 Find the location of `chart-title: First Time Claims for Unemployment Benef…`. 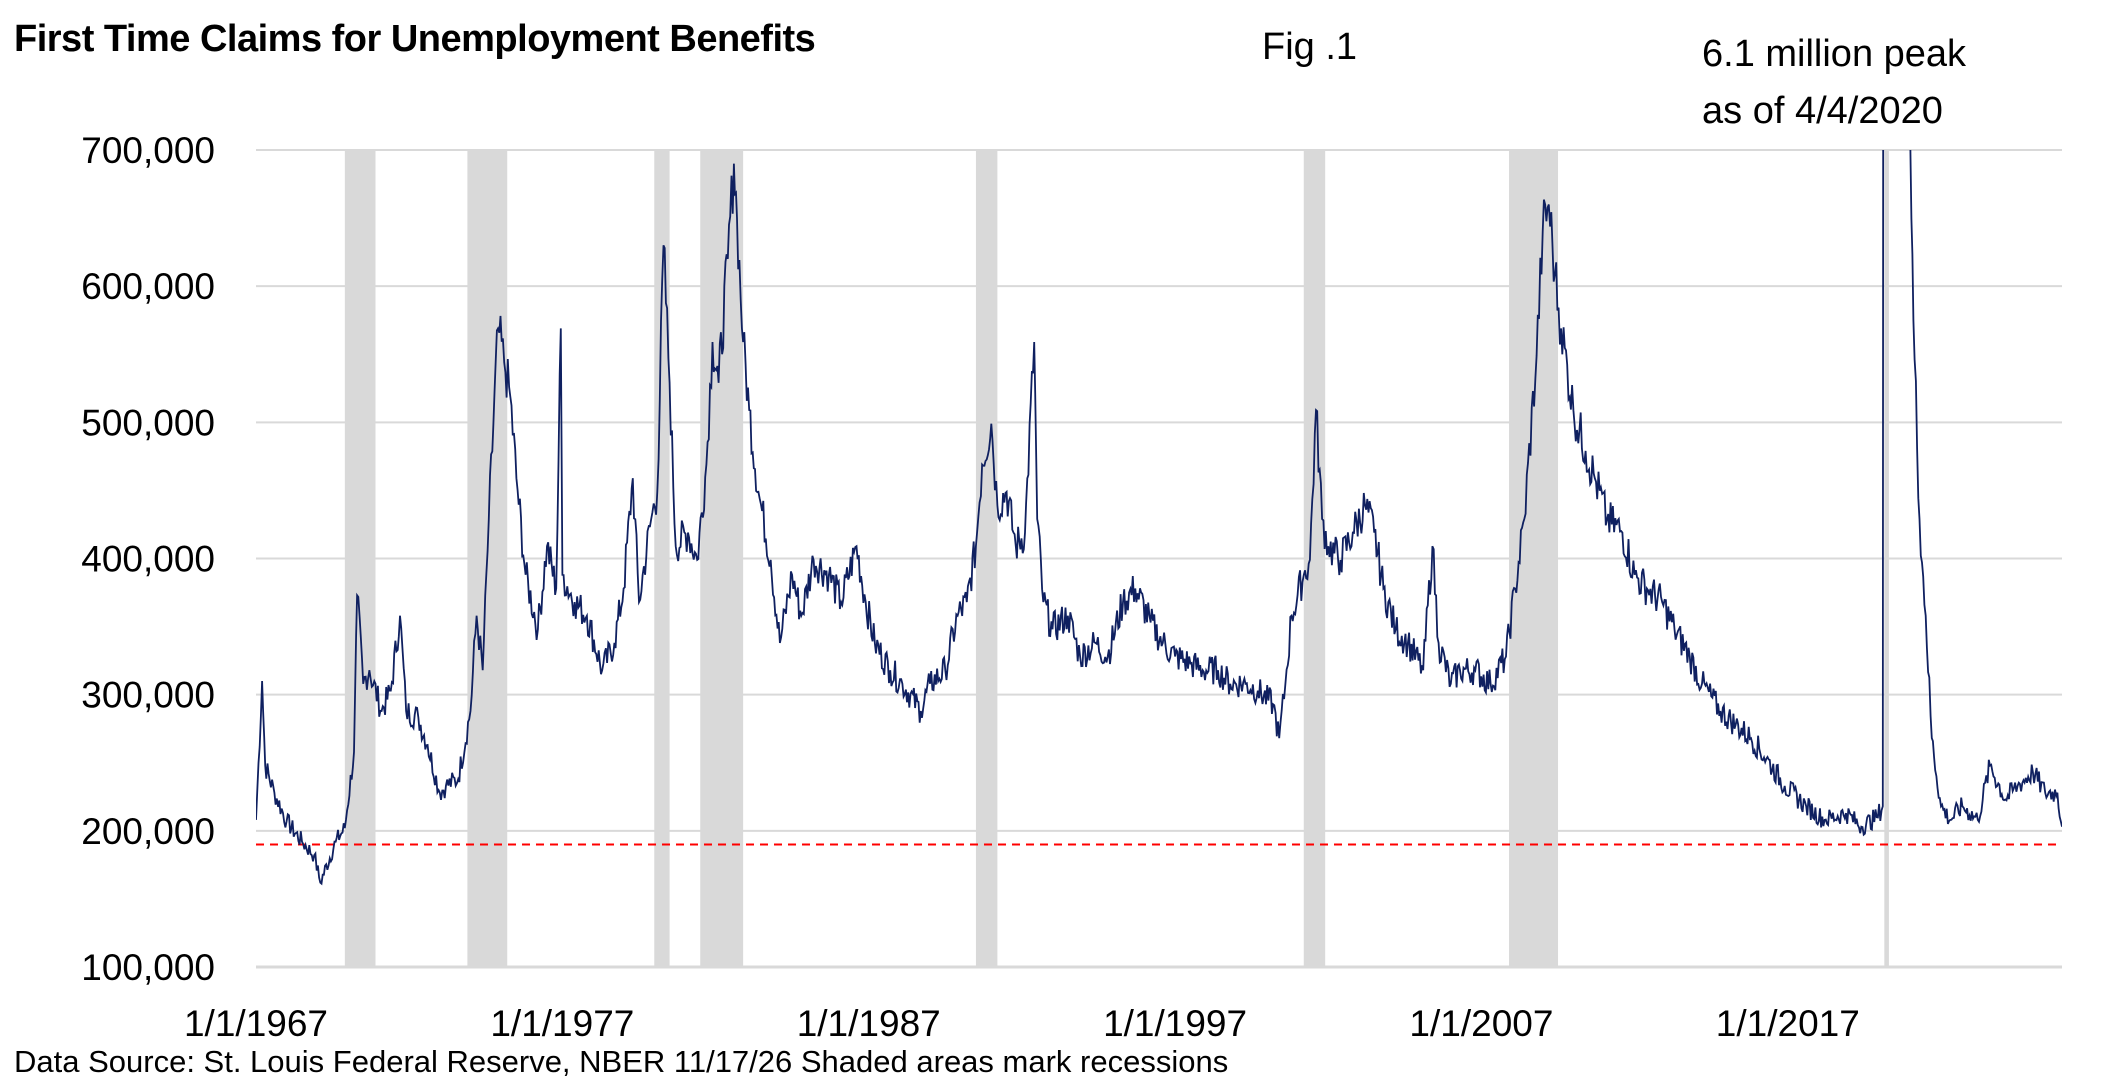

chart-title: First Time Claims for Unemployment Benef… is located at coordinates (415, 39).